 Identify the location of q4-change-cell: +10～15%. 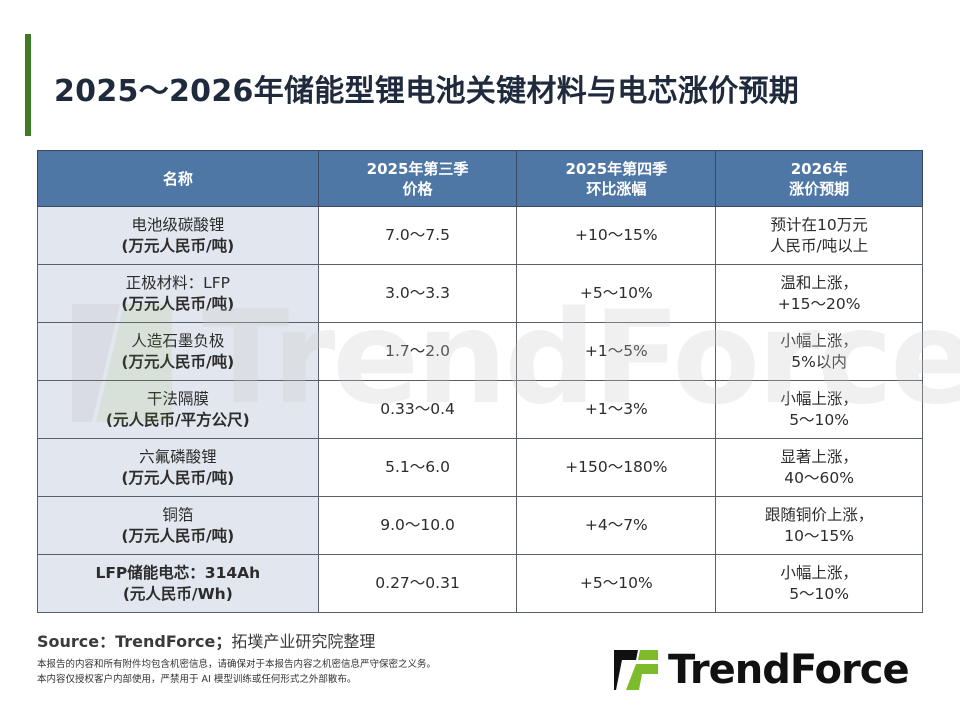
(616, 235).